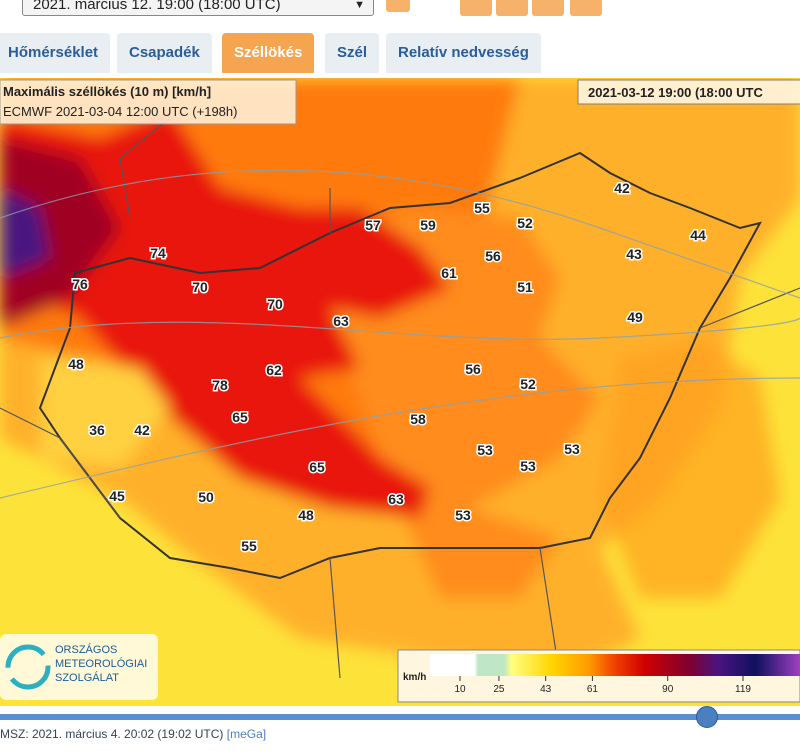 The width and height of the screenshot is (800, 751). Describe the element at coordinates (476, 8) in the screenshot. I see `pause-button` at that location.